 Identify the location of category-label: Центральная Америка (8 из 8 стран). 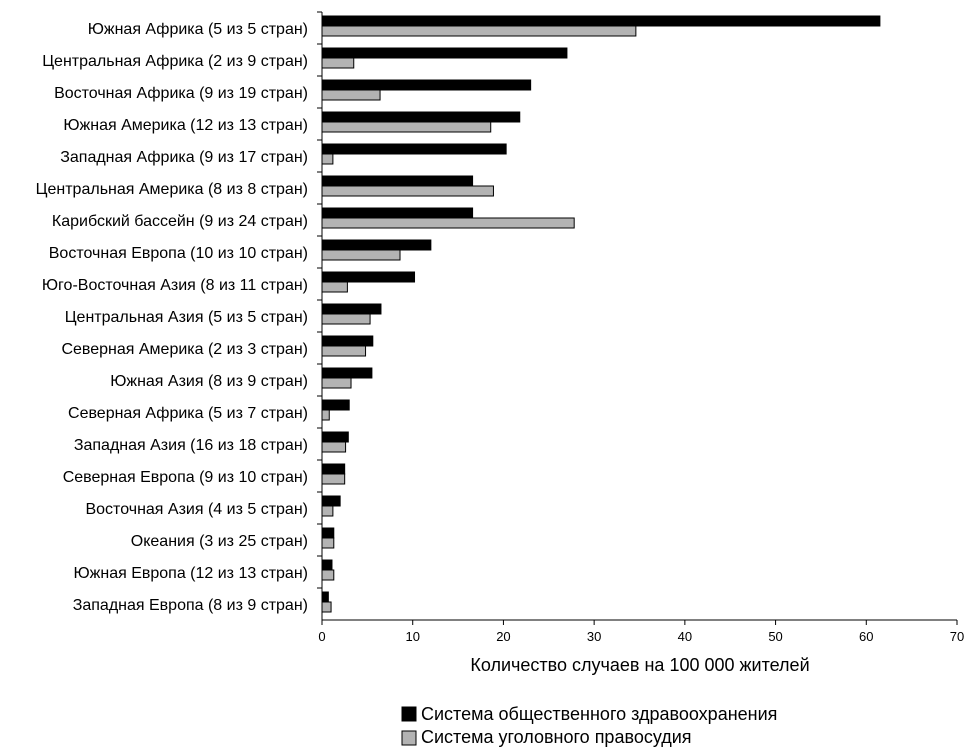
(172, 189).